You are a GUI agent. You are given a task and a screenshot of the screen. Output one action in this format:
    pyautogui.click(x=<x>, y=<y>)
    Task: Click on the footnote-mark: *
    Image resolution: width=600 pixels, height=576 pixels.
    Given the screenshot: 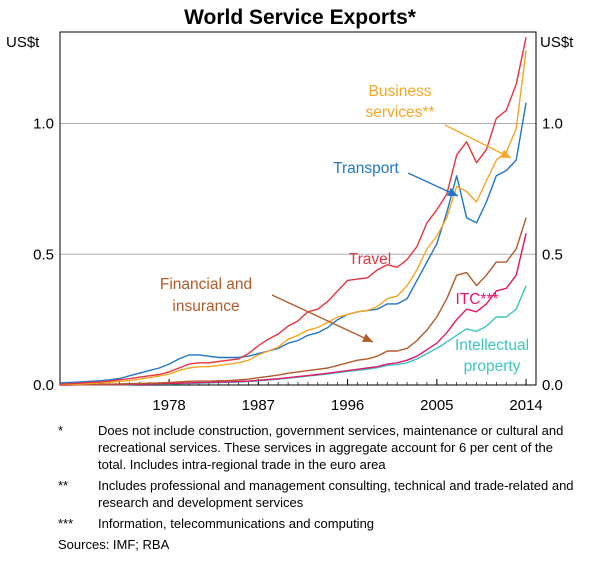 What is the action you would take?
    pyautogui.click(x=61, y=430)
    